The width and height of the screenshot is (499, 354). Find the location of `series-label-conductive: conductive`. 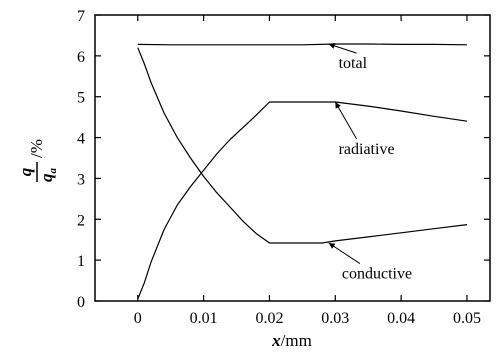

series-label-conductive: conductive is located at coordinates (377, 274).